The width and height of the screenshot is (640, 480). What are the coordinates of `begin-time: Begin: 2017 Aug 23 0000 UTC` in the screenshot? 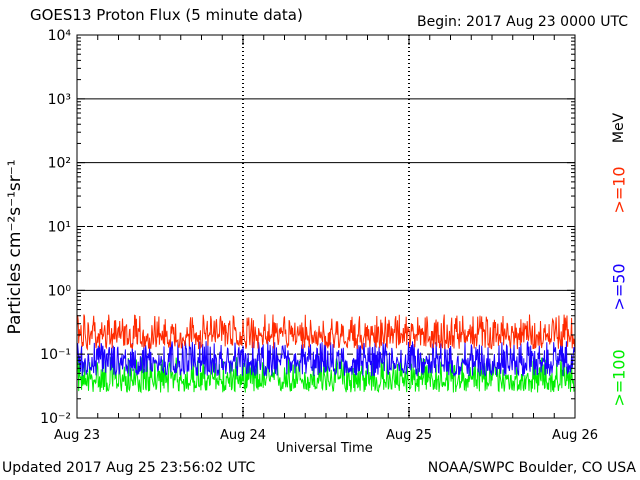 It's located at (522, 22).